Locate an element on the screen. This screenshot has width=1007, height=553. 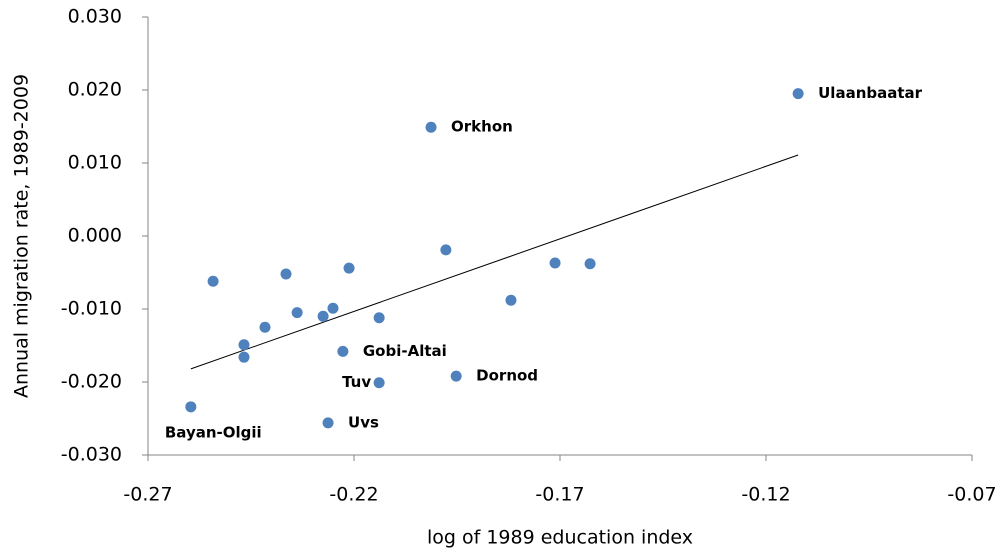
point-label: Ulaanbaatar is located at coordinates (870, 93).